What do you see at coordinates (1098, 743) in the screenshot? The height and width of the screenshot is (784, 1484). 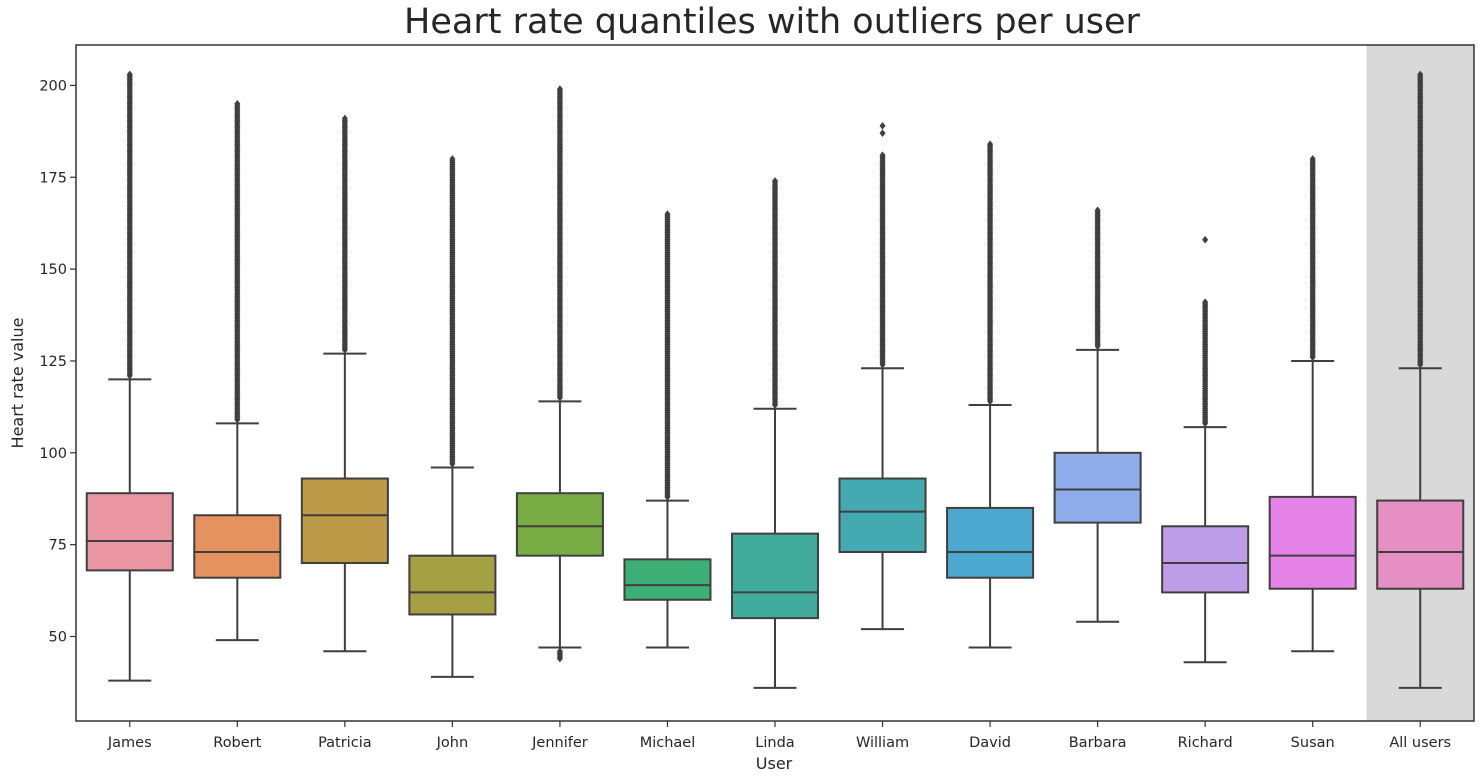 I see `x-tick-label: Barbara` at bounding box center [1098, 743].